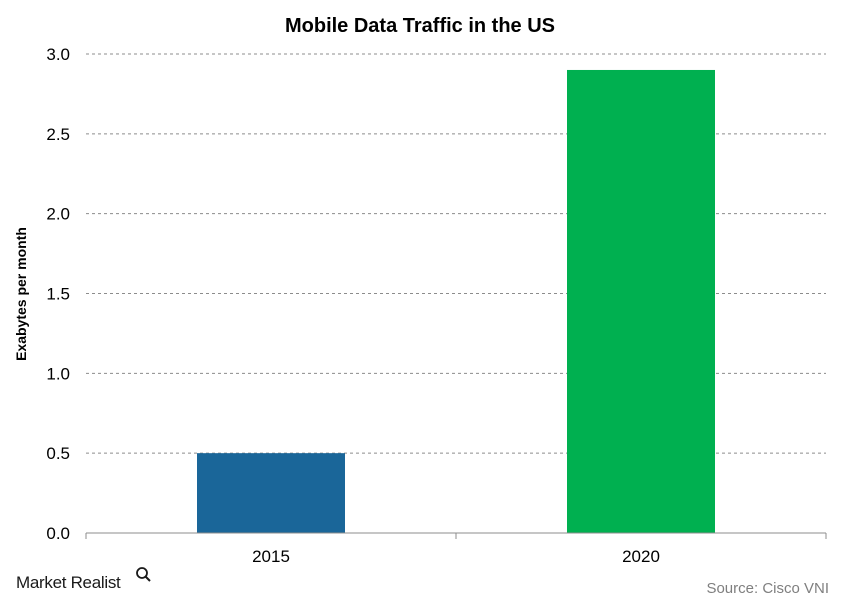 This screenshot has height=602, width=842. Describe the element at coordinates (767, 588) in the screenshot. I see `source-note: Source: Cisco VNI` at that location.